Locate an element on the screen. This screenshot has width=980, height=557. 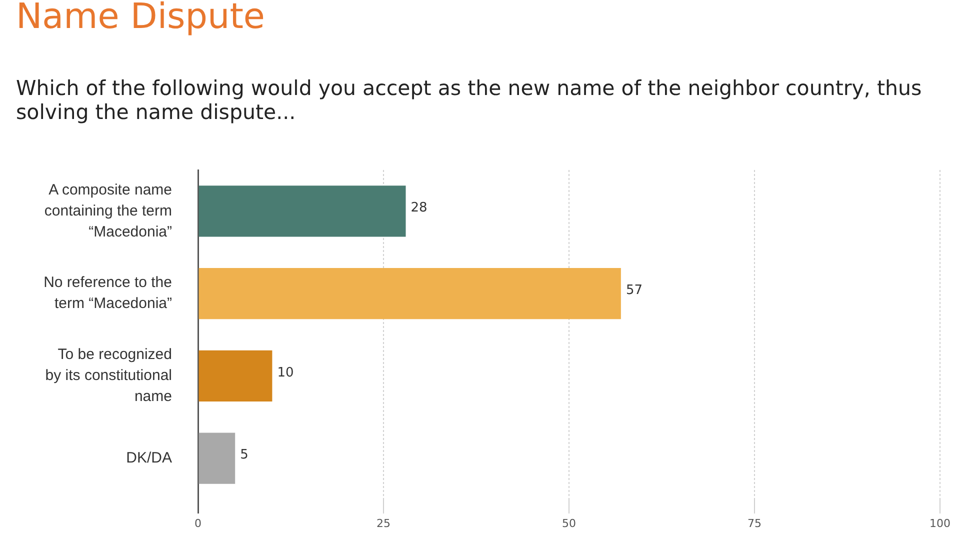
x-tick-label: 25 is located at coordinates (383, 523).